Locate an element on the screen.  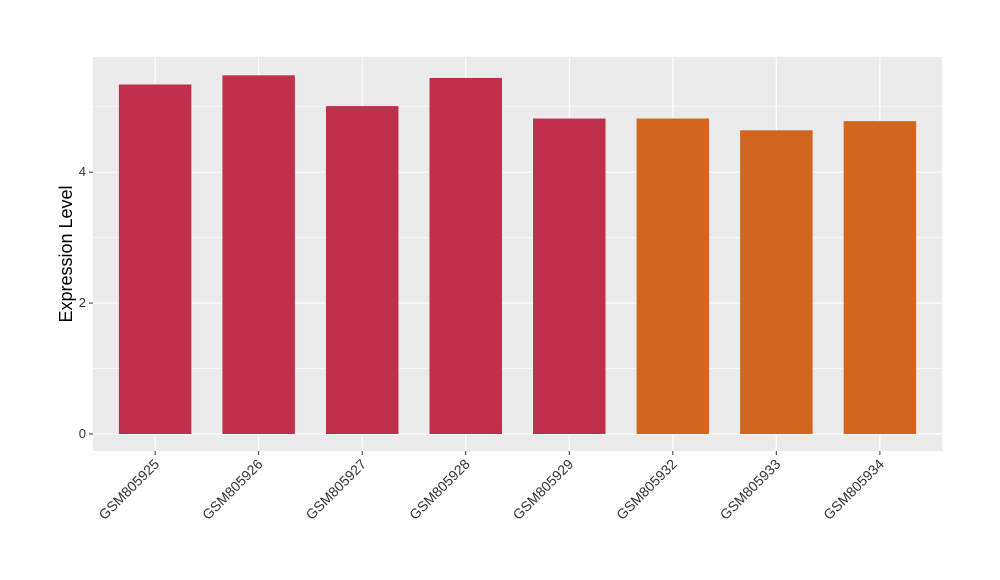
x-tick-label: GSM805933 is located at coordinates (750, 489).